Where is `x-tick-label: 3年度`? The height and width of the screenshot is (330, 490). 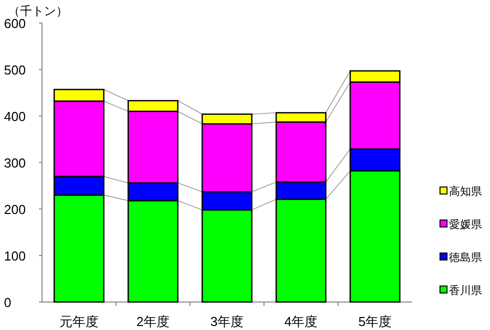 x-tick-label: 3年度 is located at coordinates (227, 321).